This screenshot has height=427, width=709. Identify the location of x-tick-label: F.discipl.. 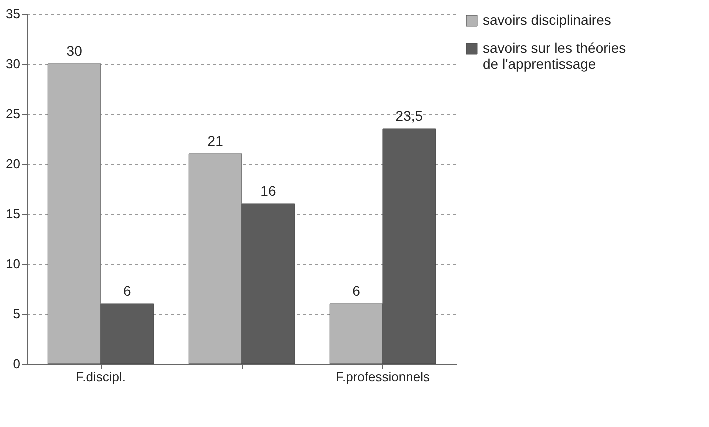
(101, 377).